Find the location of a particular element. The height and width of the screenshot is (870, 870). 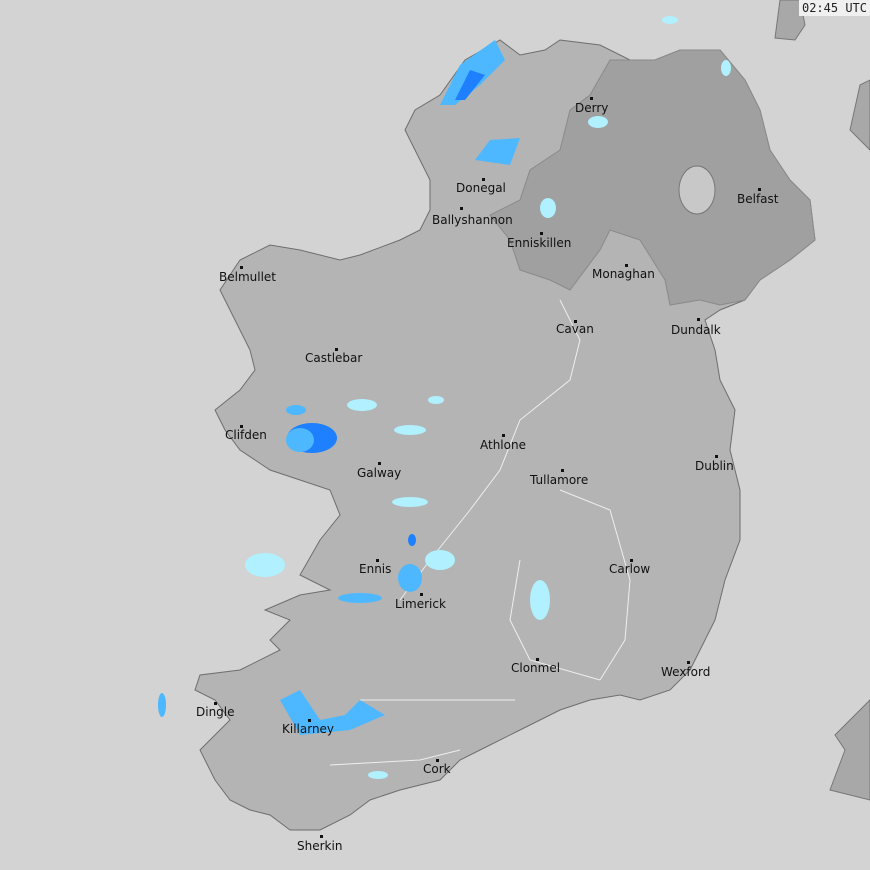

city-label: Wexford is located at coordinates (686, 672).